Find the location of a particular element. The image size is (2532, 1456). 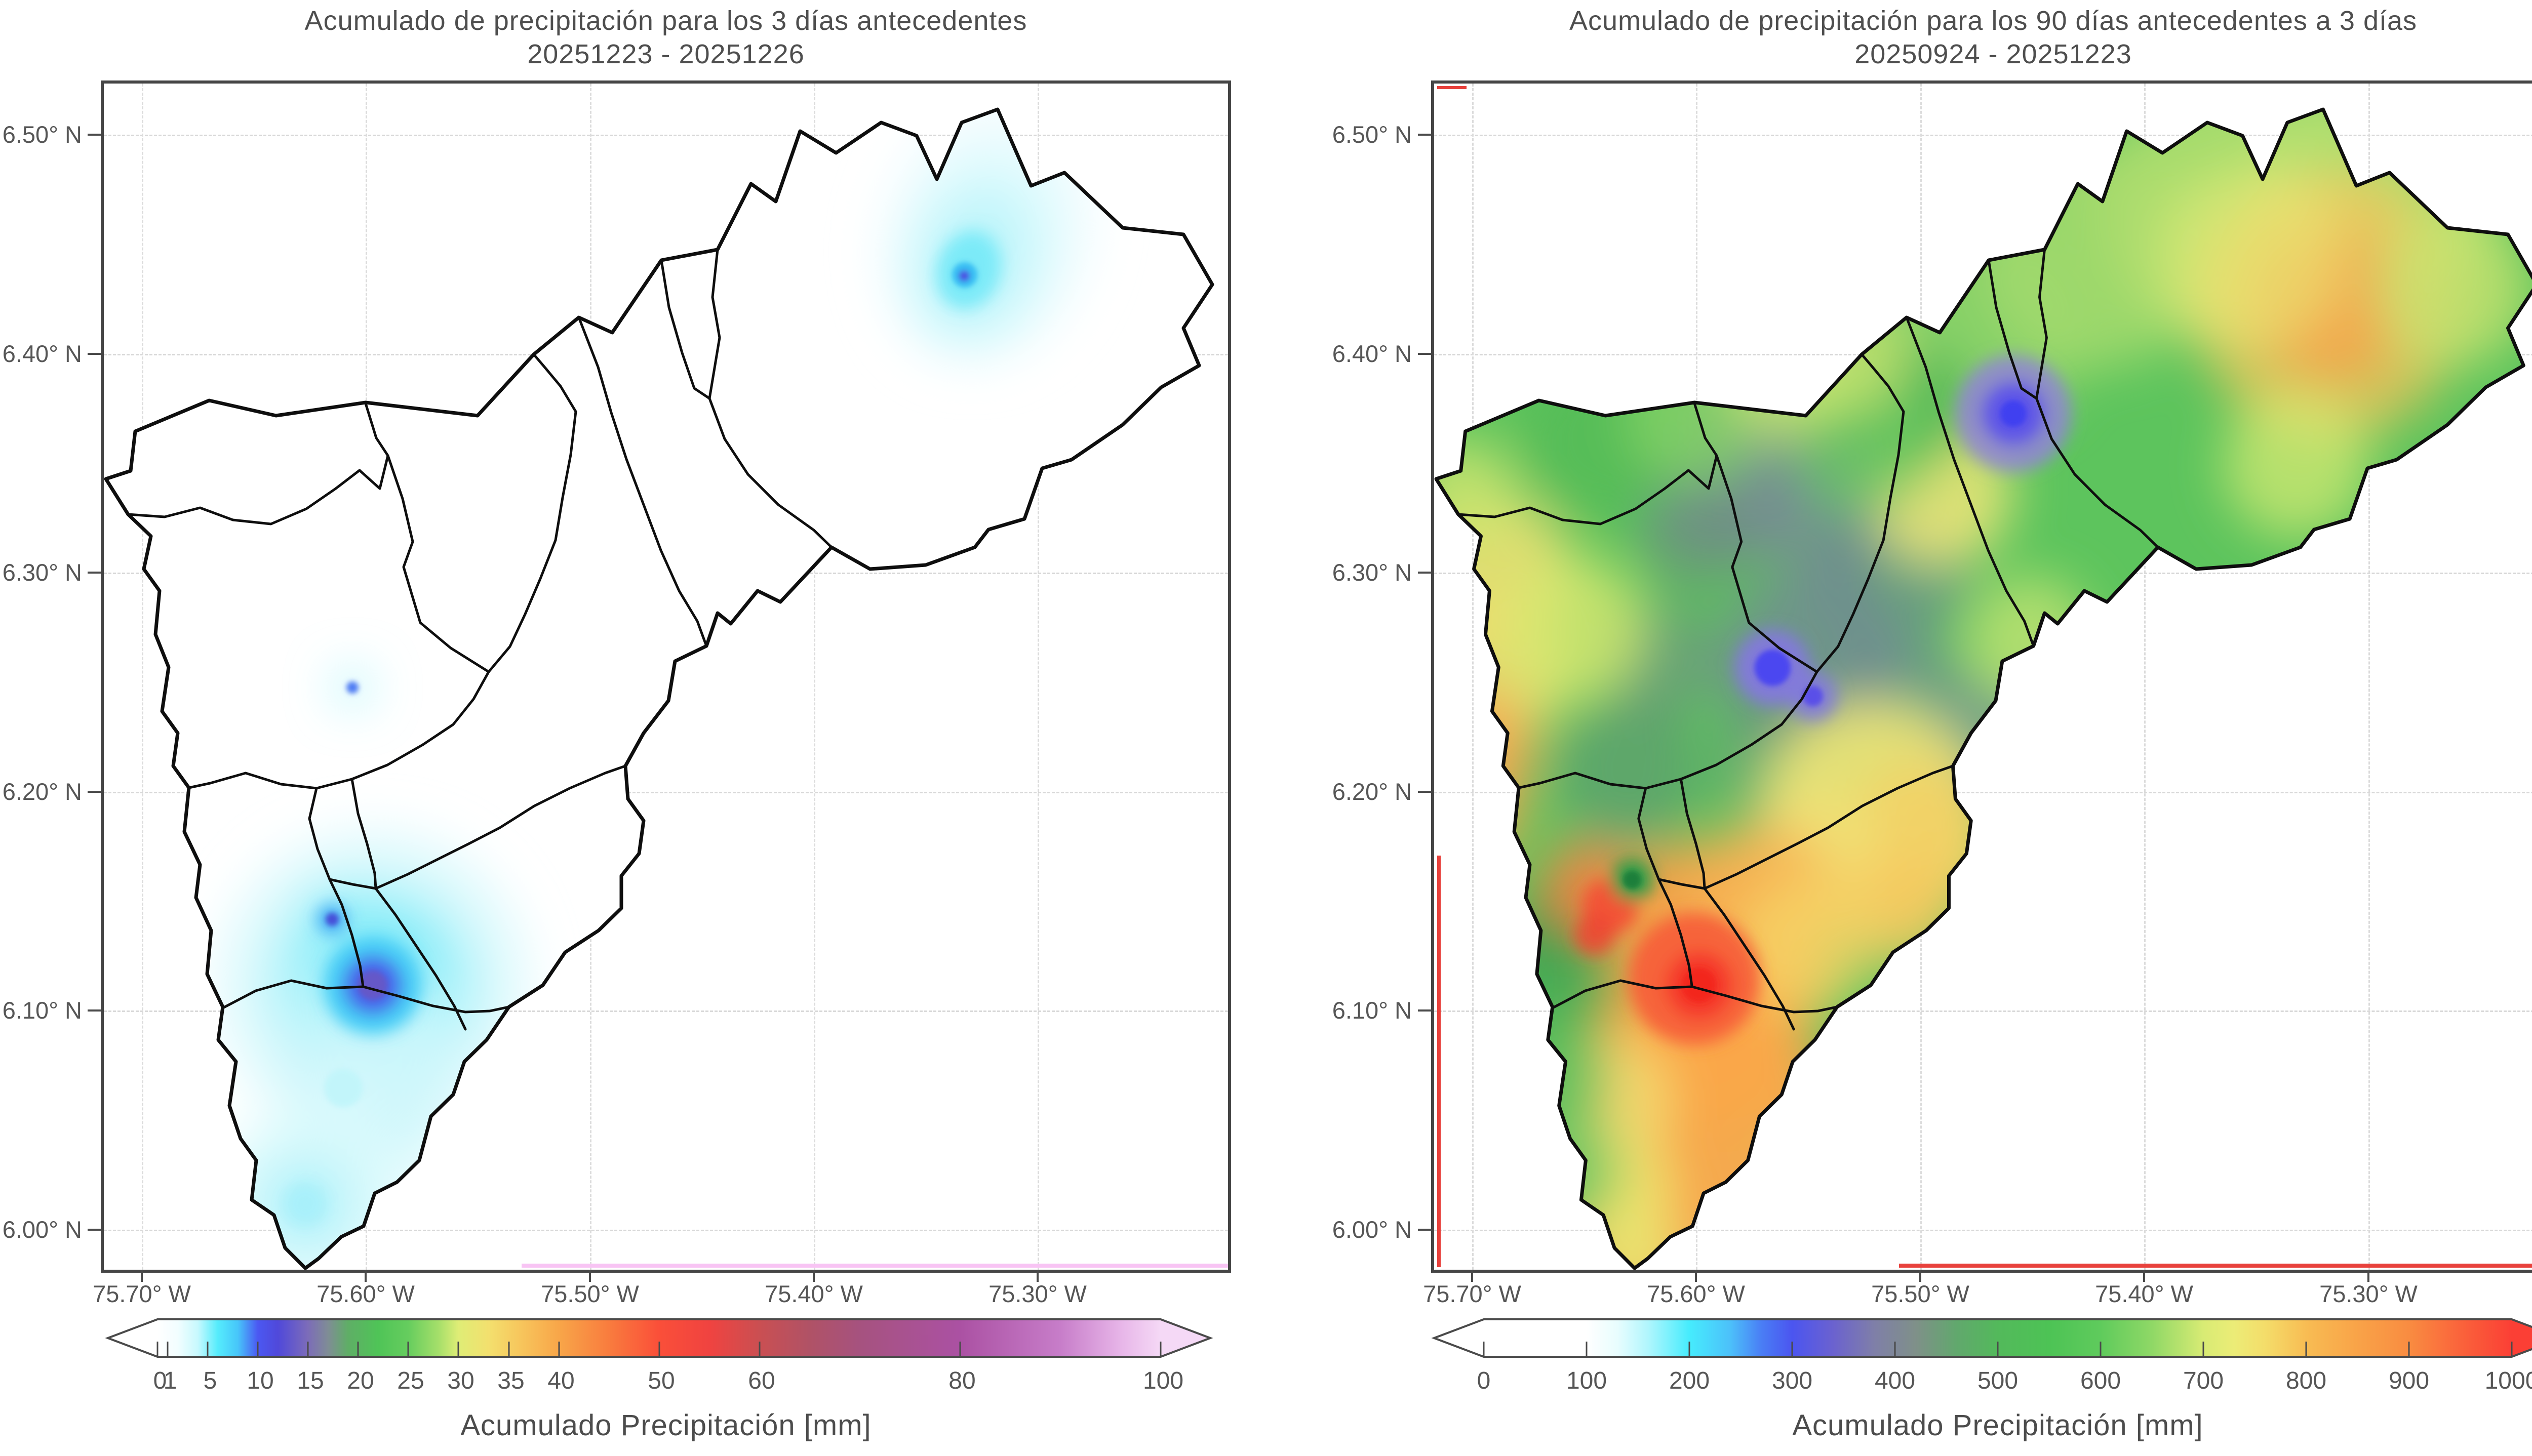

cbar-tick-label: 30 is located at coordinates (460, 1380).